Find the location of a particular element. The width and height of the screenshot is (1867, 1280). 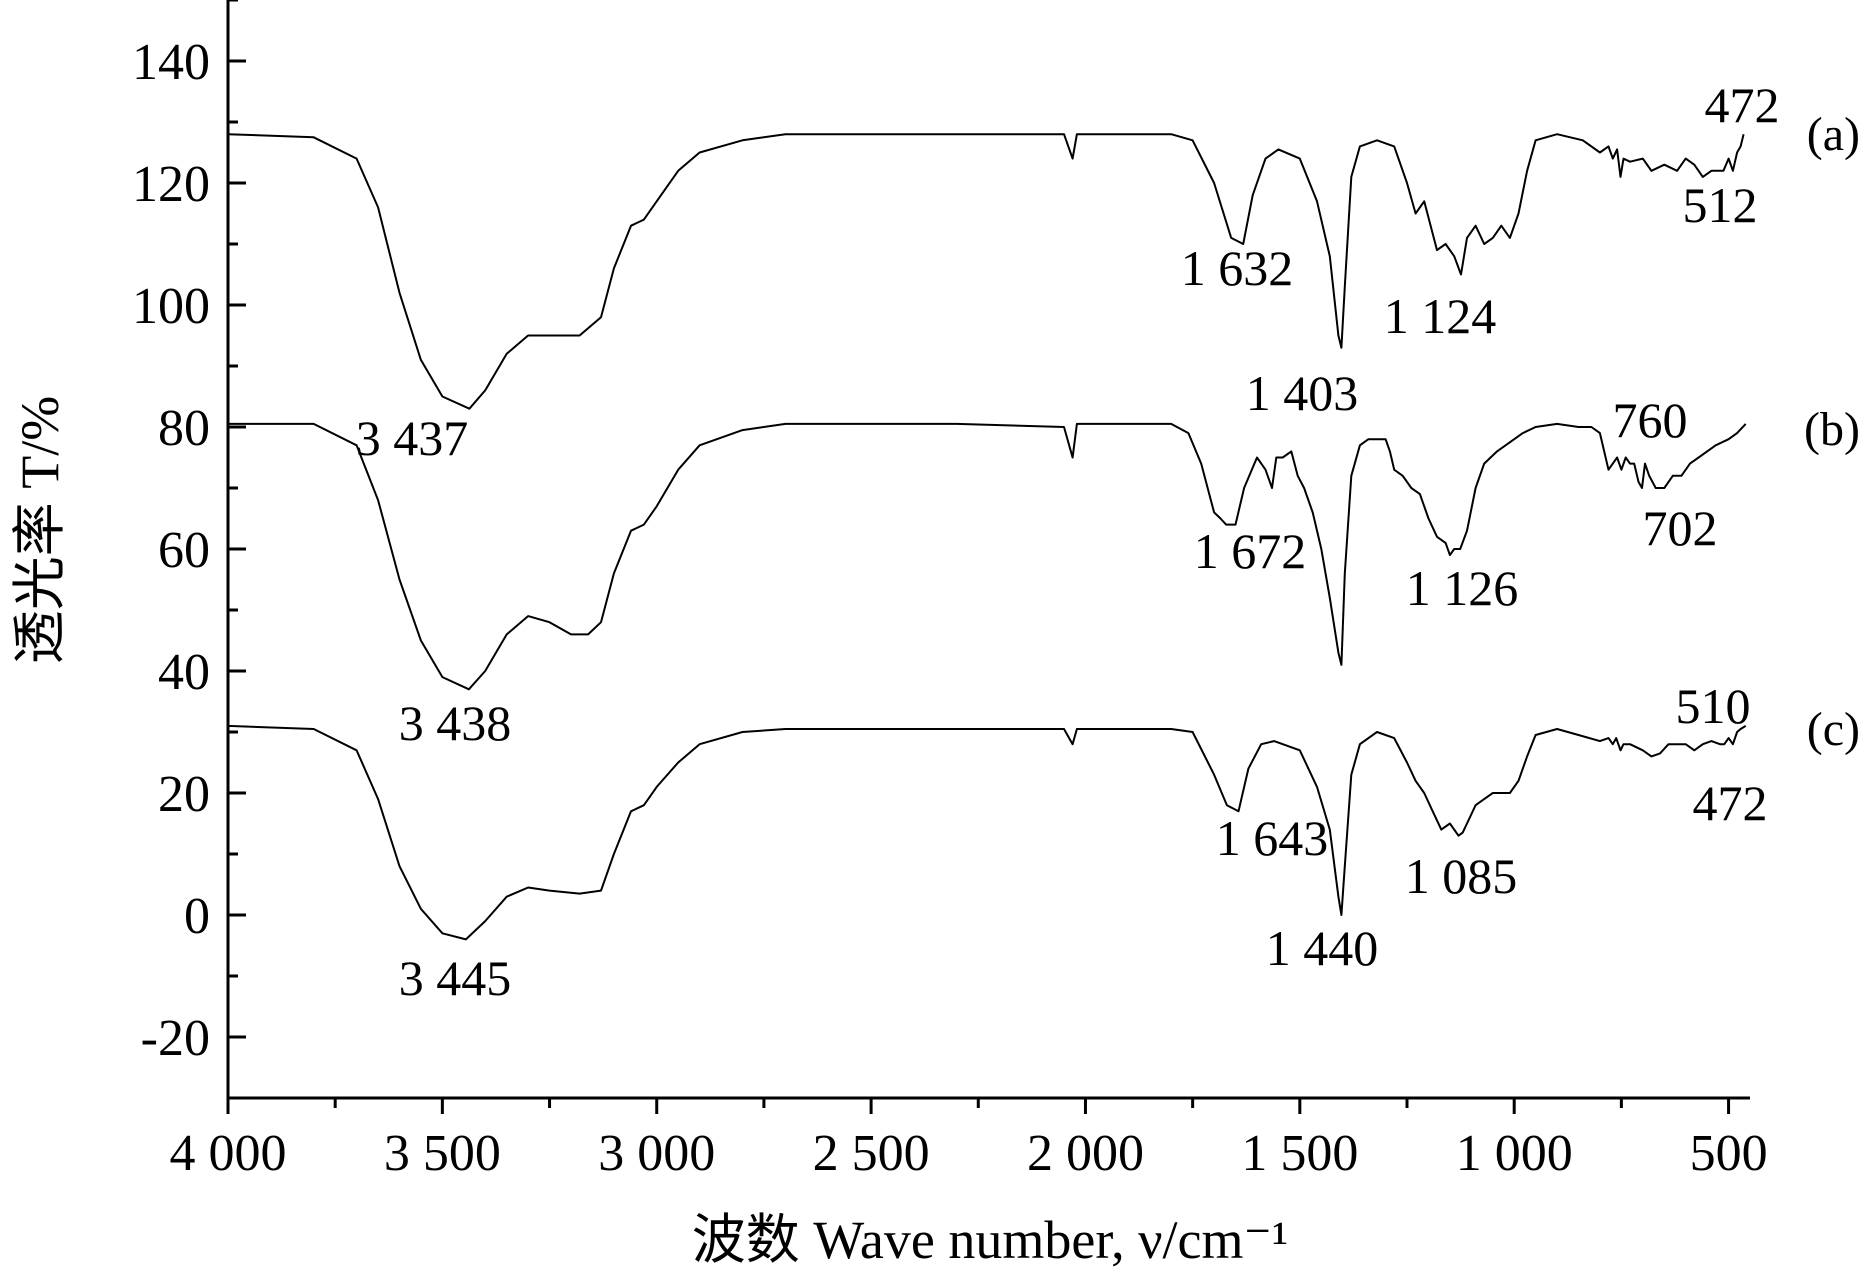

peak-label-2: 1 403 is located at coordinates (1302, 393).